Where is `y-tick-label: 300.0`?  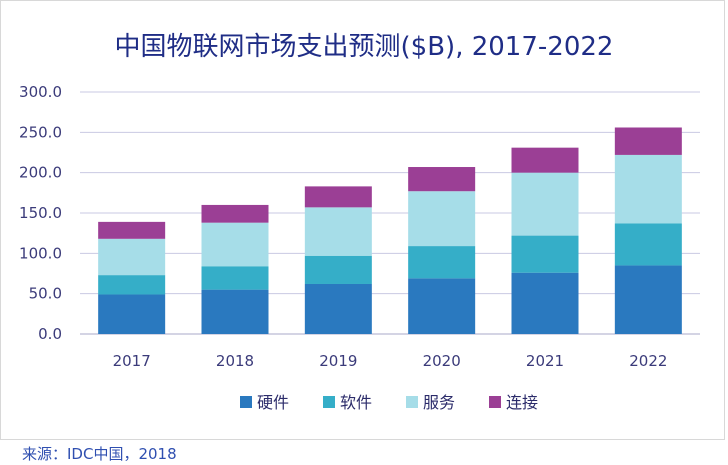 y-tick-label: 300.0 is located at coordinates (40, 92).